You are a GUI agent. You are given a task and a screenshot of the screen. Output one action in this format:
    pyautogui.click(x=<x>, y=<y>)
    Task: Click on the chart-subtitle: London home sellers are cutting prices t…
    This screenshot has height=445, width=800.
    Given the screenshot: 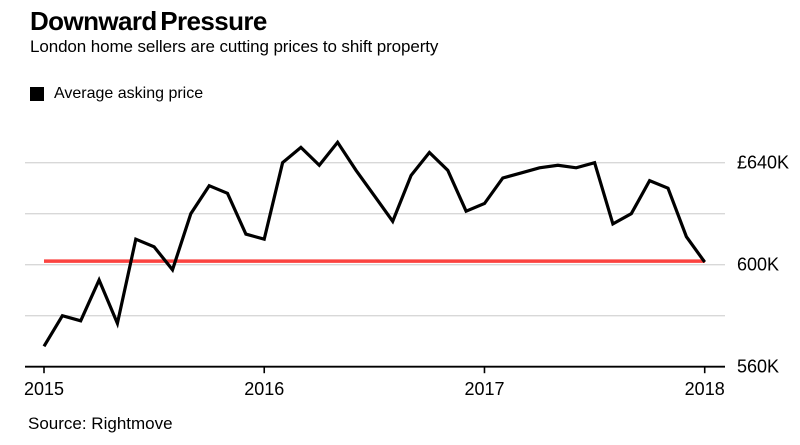 What is the action you would take?
    pyautogui.click(x=234, y=46)
    